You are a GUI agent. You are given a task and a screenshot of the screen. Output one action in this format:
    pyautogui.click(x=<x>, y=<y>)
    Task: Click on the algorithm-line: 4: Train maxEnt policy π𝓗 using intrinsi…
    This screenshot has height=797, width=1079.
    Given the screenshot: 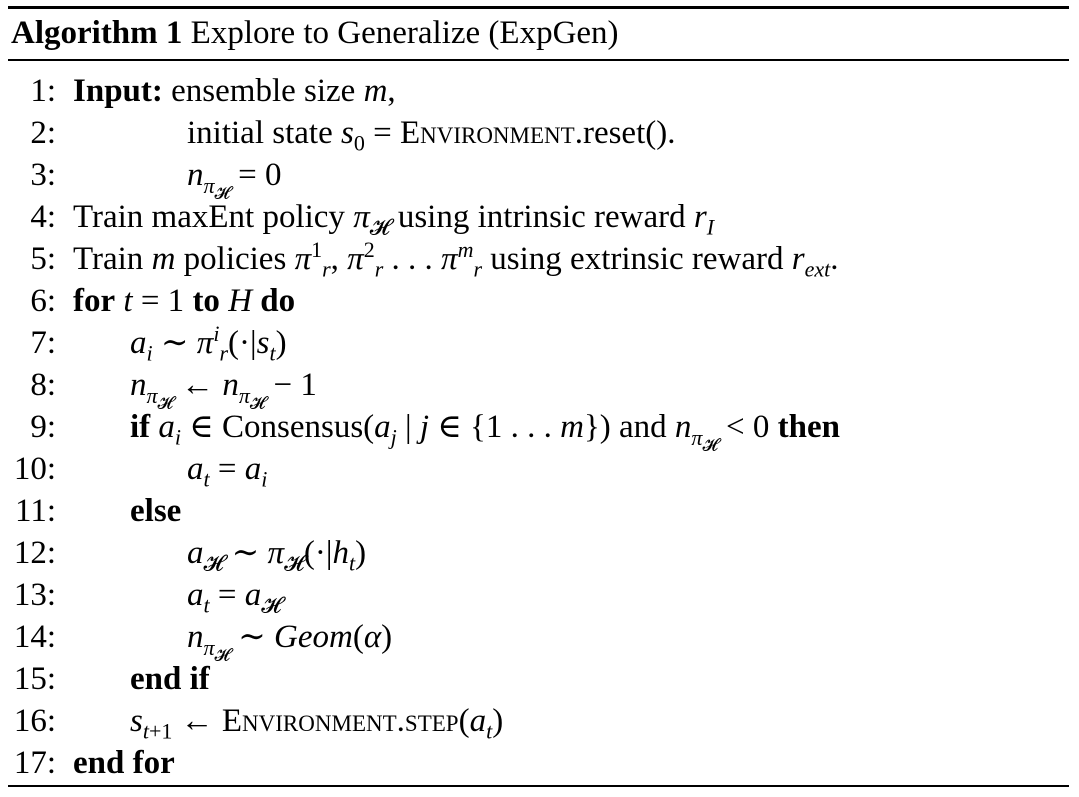 What is the action you would take?
    pyautogui.click(x=539, y=217)
    